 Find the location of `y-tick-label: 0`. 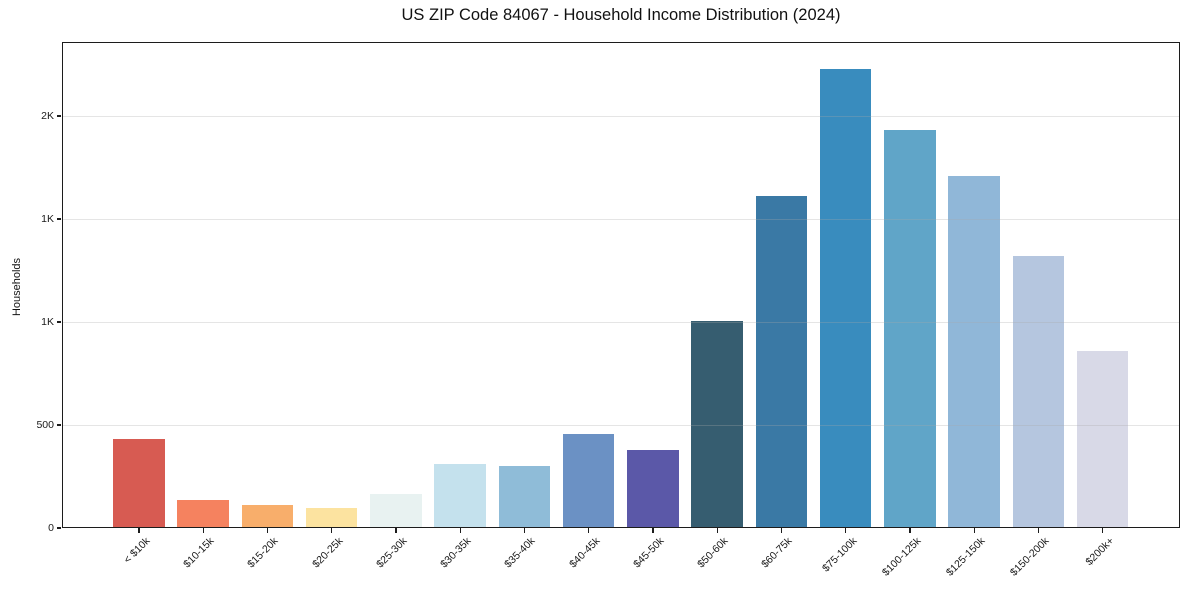

y-tick-label: 0 is located at coordinates (51, 528).